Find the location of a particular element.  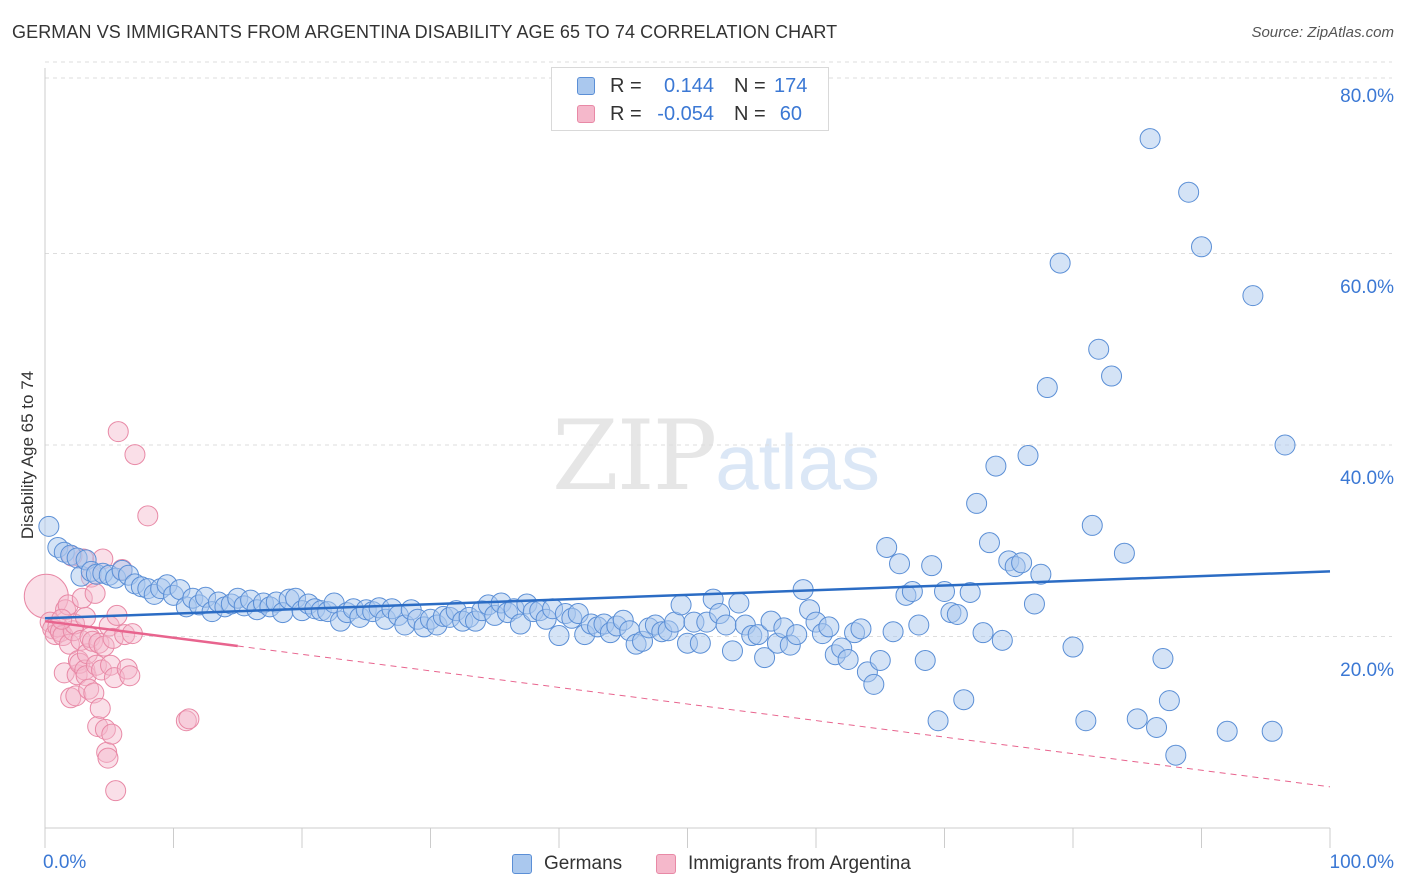

legend-label-germans: Germans is located at coordinates (583, 863).